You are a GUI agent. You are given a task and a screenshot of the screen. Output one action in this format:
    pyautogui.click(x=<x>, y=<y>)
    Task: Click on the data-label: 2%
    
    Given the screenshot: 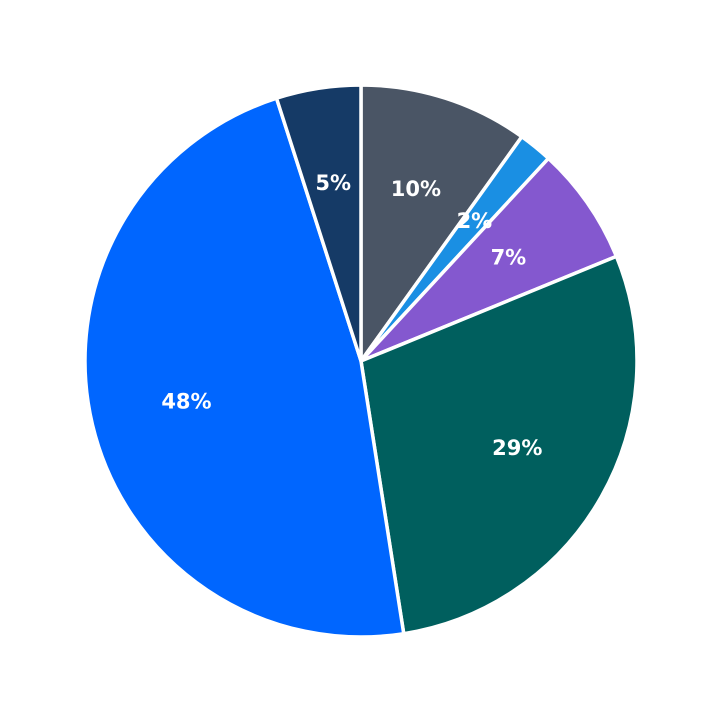 What is the action you would take?
    pyautogui.click(x=475, y=221)
    